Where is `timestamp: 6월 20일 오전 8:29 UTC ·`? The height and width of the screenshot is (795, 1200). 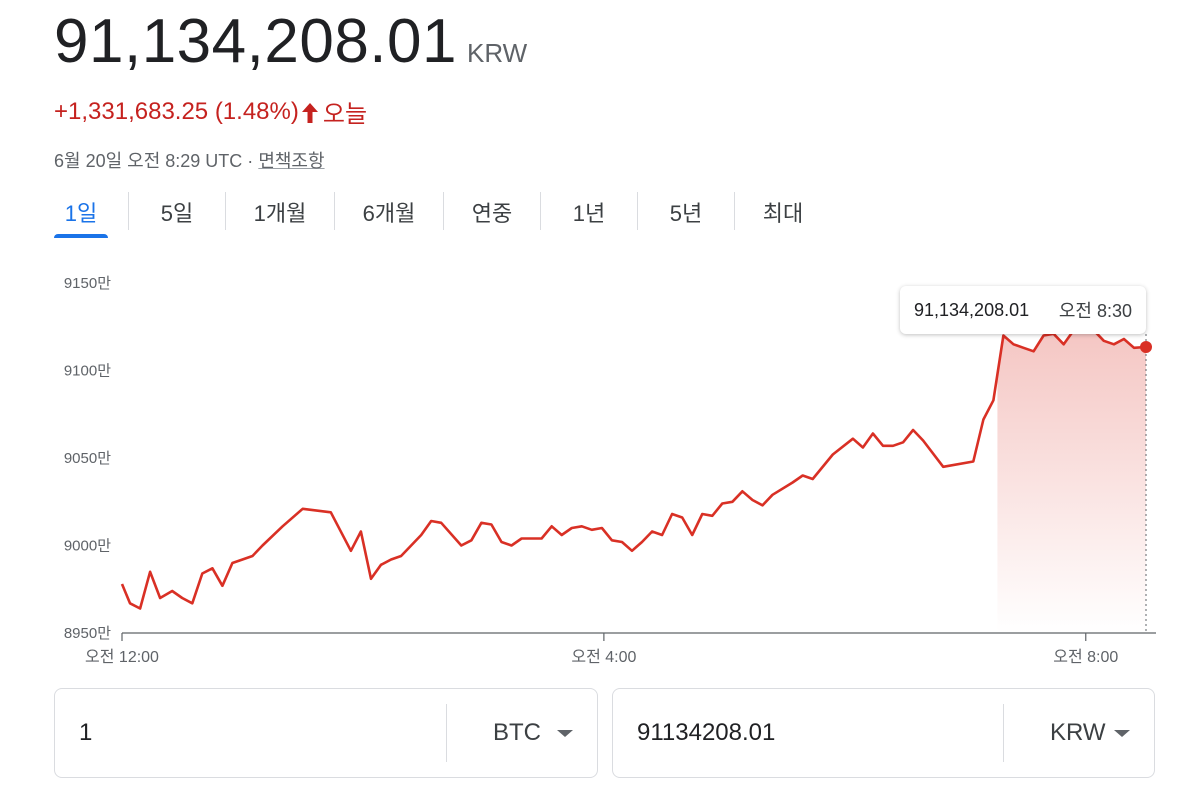 timestamp: 6월 20일 오전 8:29 UTC · is located at coordinates (156, 161).